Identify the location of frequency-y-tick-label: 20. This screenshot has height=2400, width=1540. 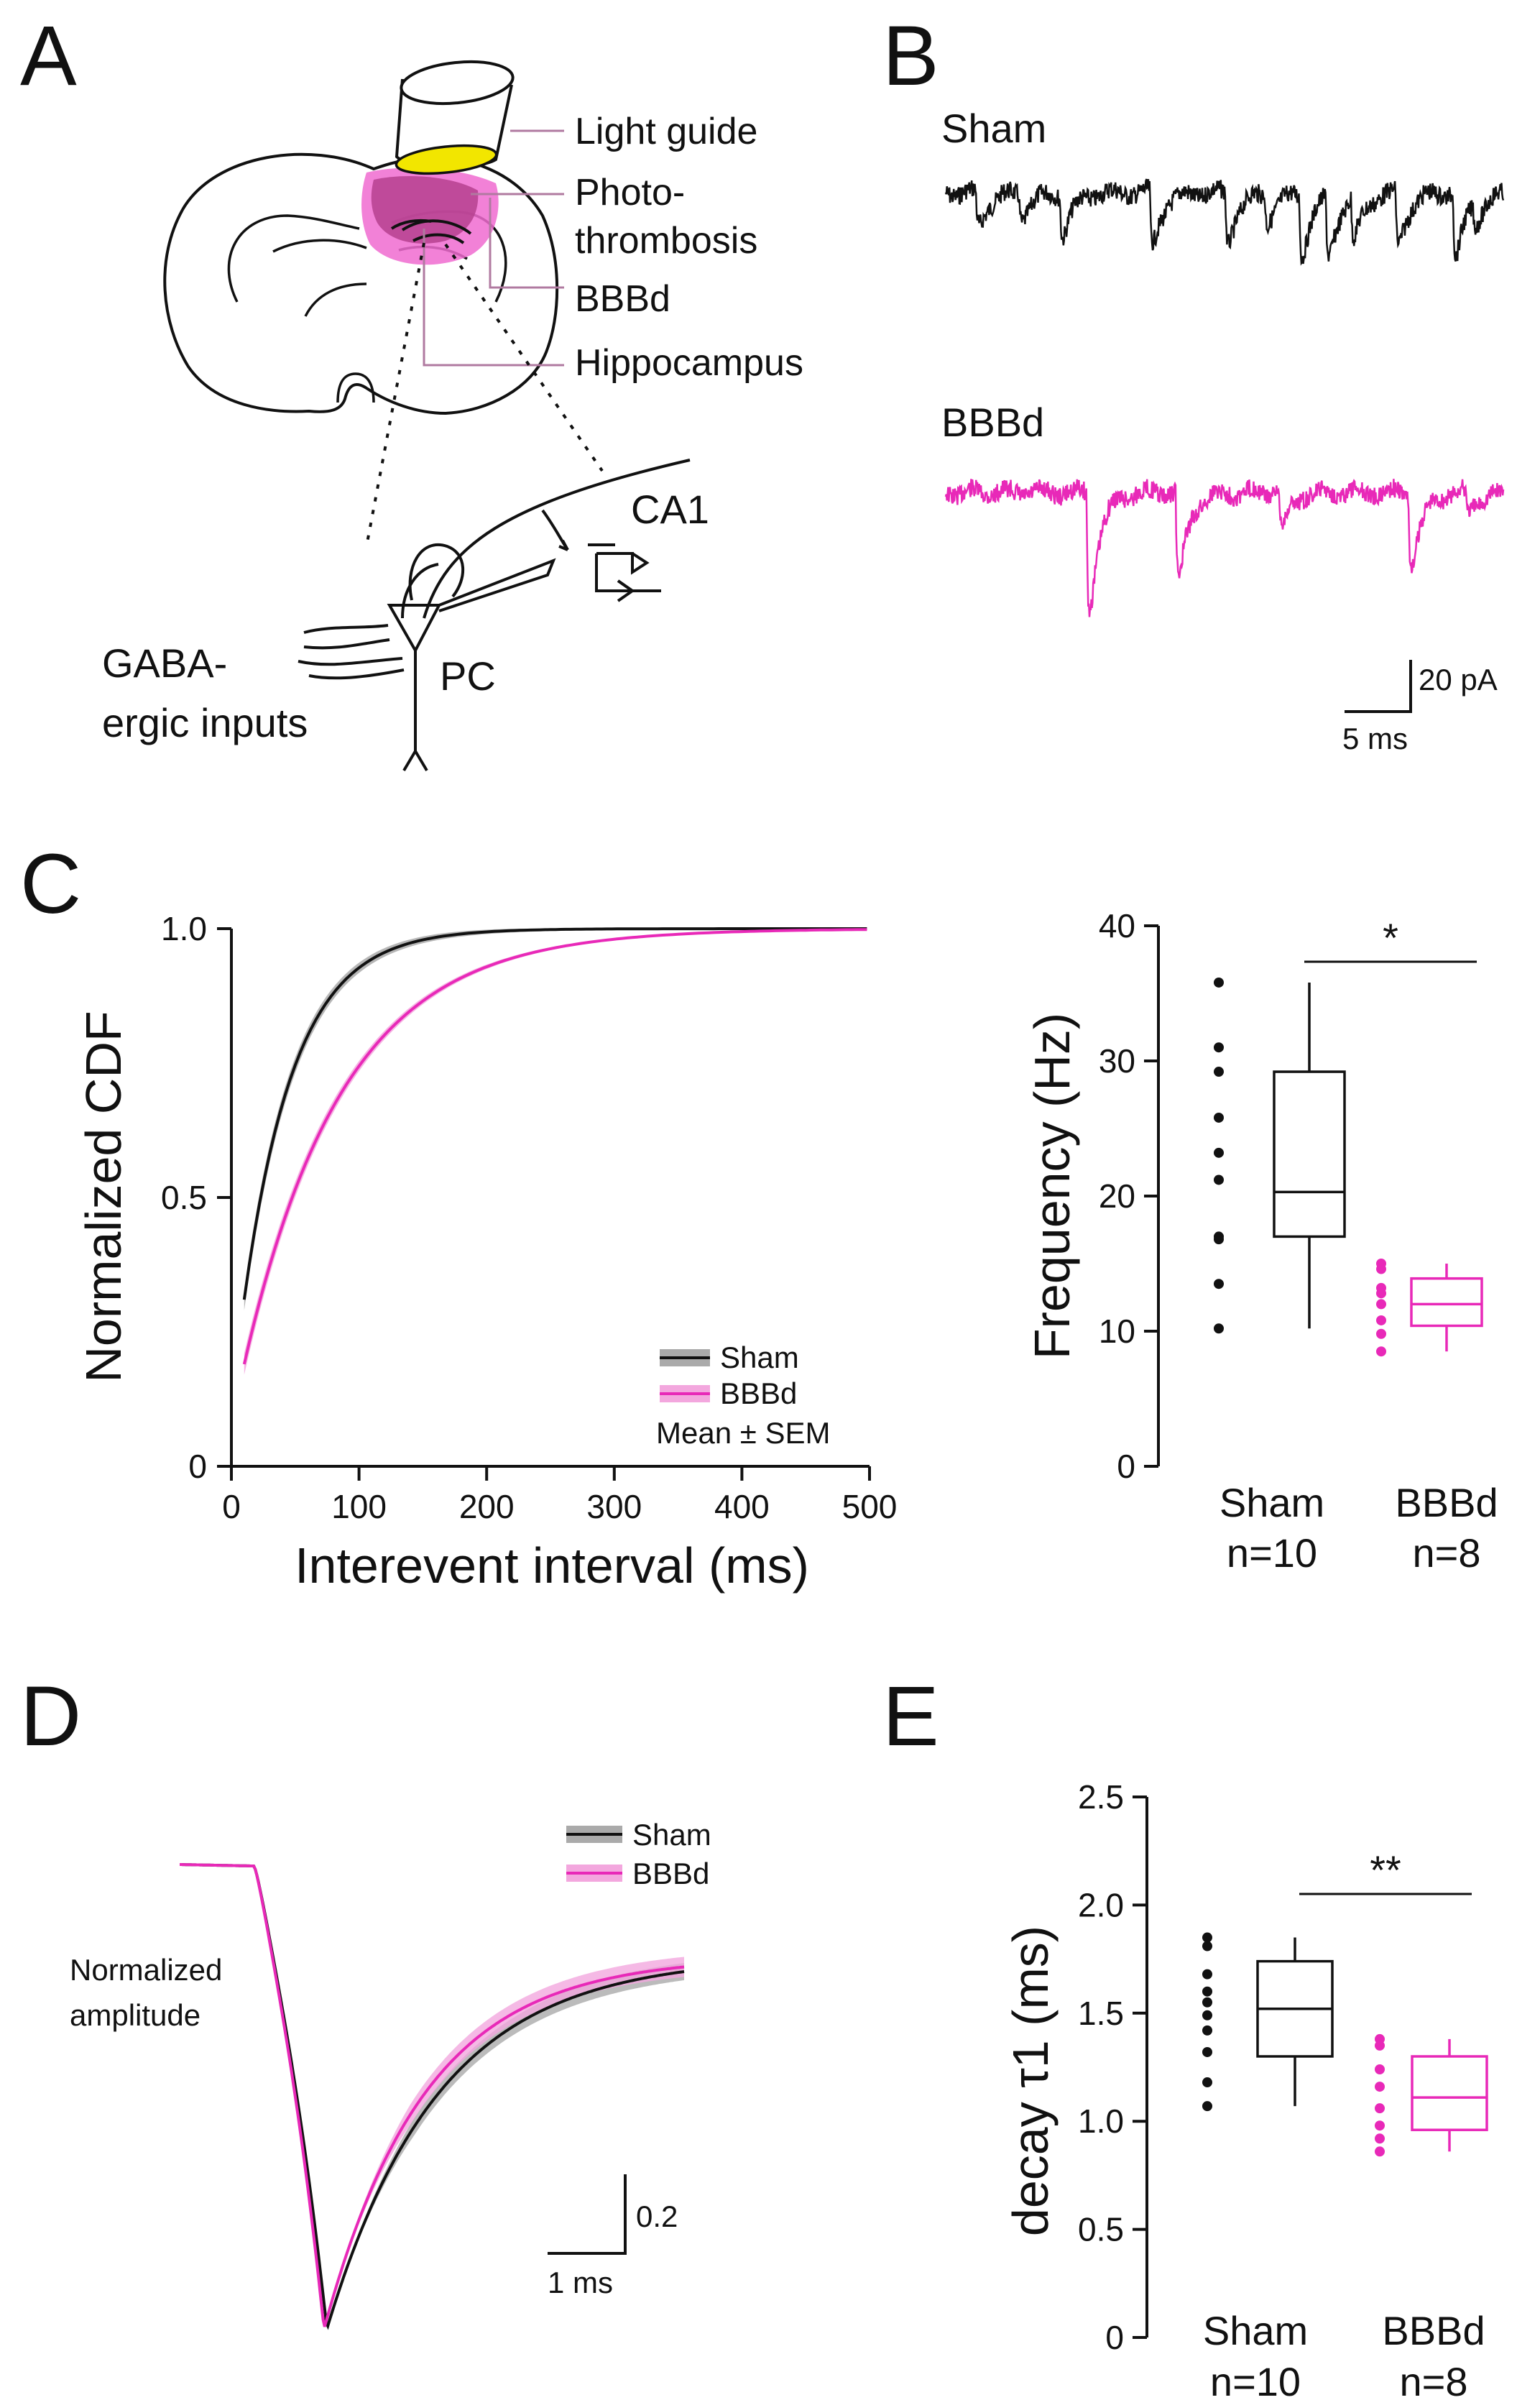
(1117, 1196).